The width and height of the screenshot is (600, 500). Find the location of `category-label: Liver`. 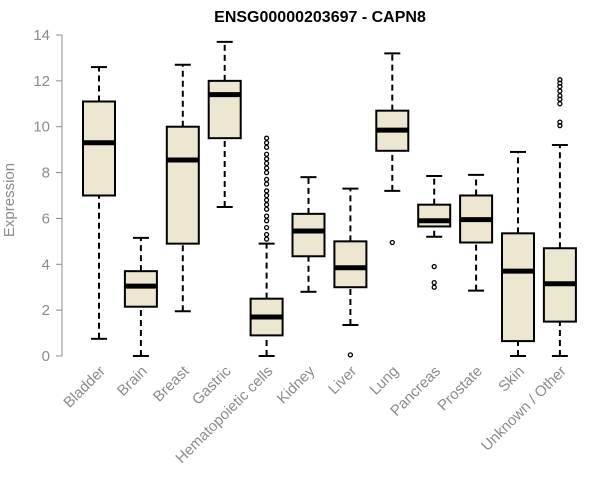

category-label: Liver is located at coordinates (342, 380).